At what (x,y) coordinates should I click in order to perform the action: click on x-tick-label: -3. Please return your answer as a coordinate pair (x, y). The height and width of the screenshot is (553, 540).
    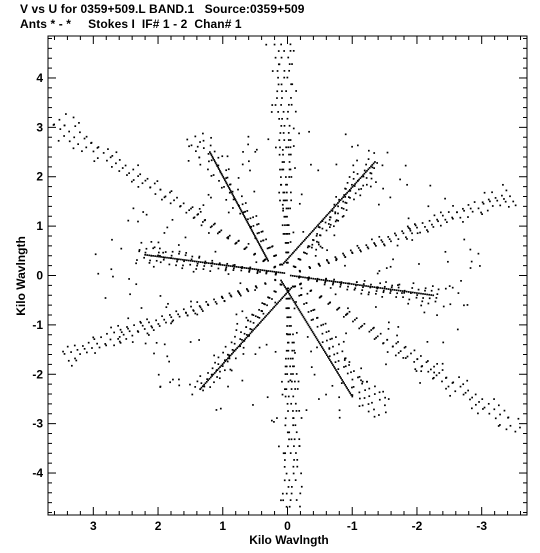
    Looking at the image, I should click on (481, 526).